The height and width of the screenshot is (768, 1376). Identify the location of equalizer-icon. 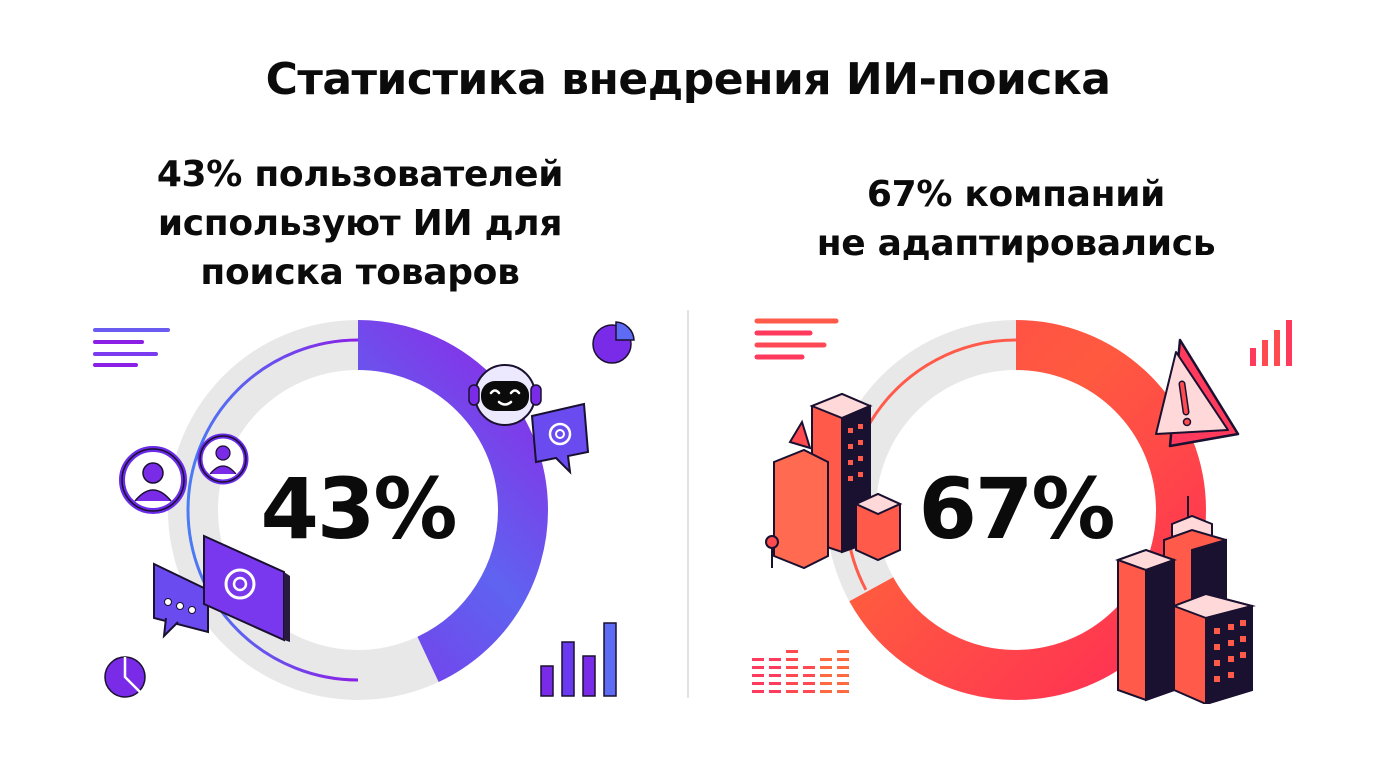
(800, 671).